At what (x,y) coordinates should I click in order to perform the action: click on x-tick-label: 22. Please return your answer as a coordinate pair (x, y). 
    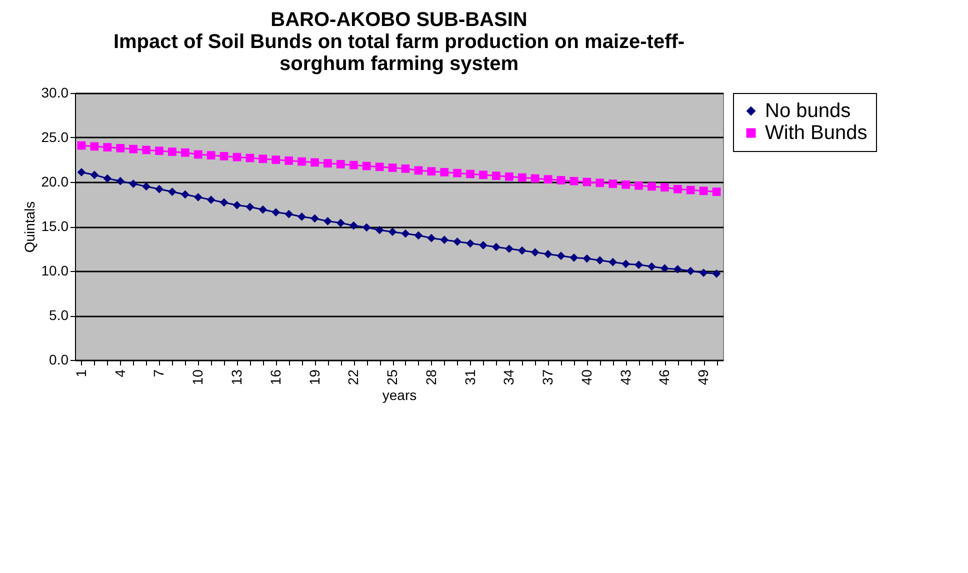
    Looking at the image, I should click on (353, 377).